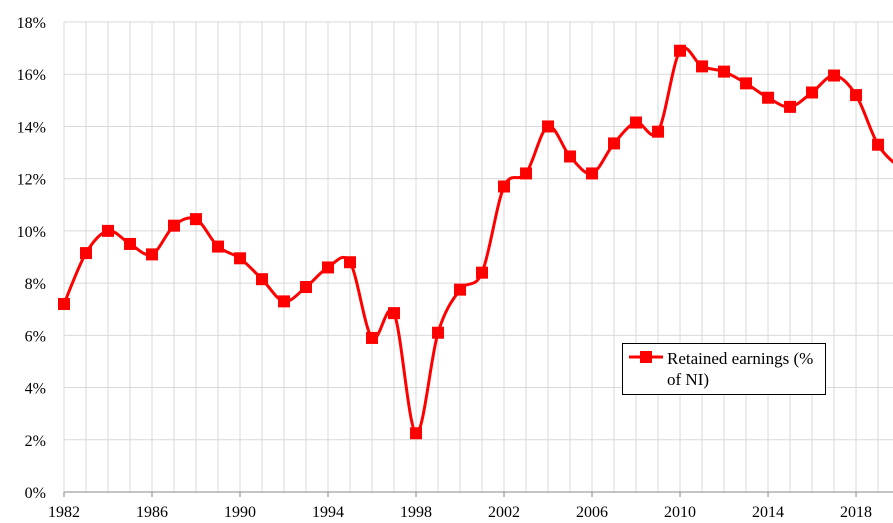  I want to click on legend-symbol, so click(646, 357).